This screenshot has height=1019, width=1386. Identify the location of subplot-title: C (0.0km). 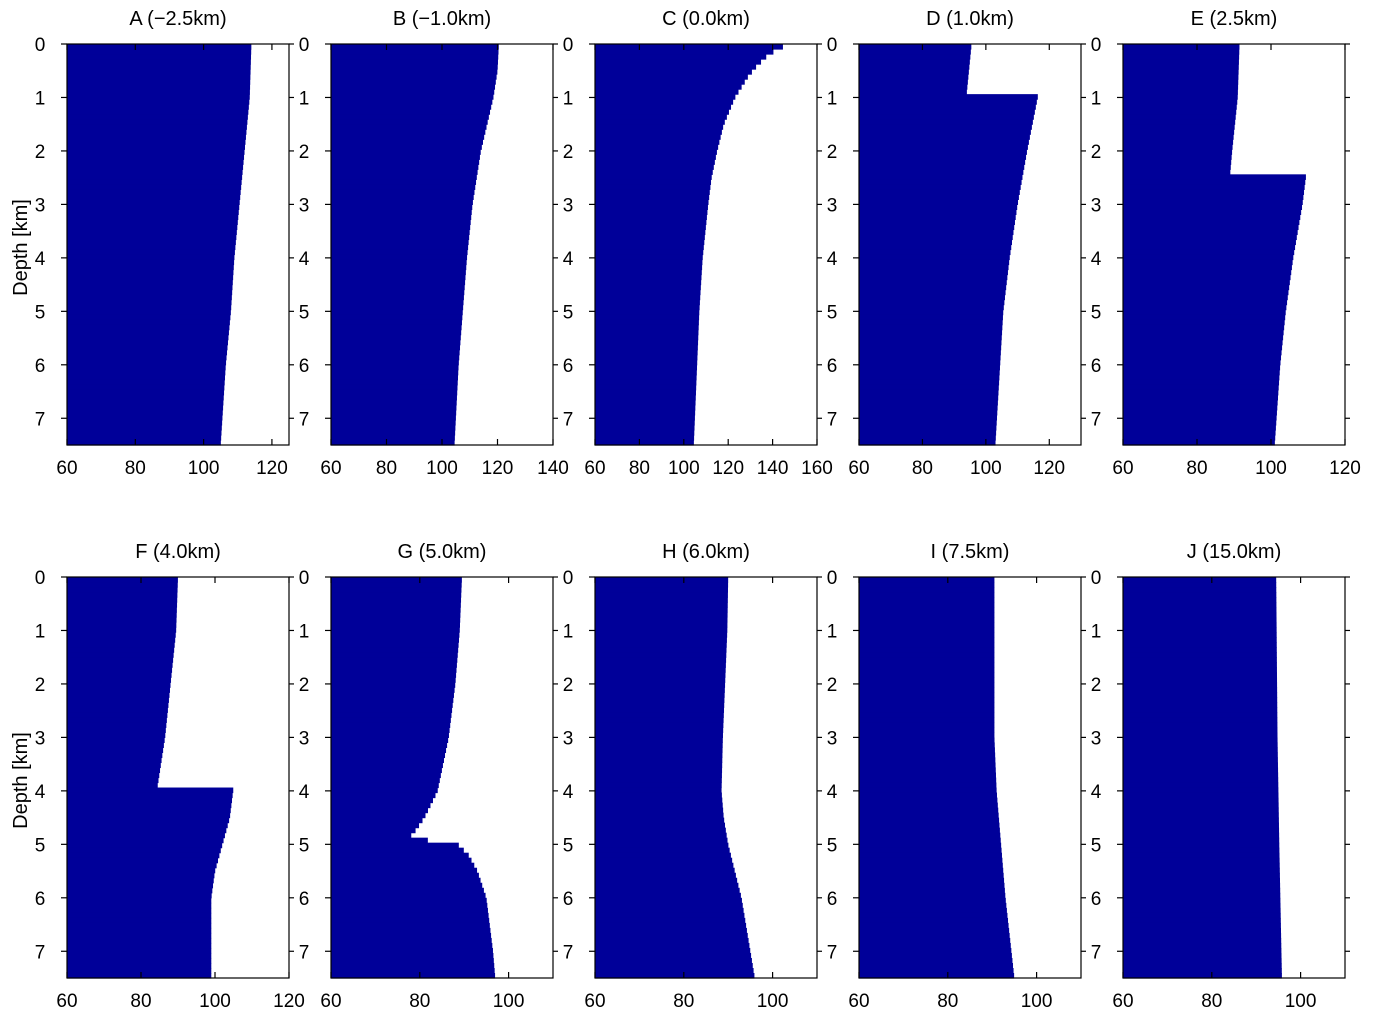
(706, 19).